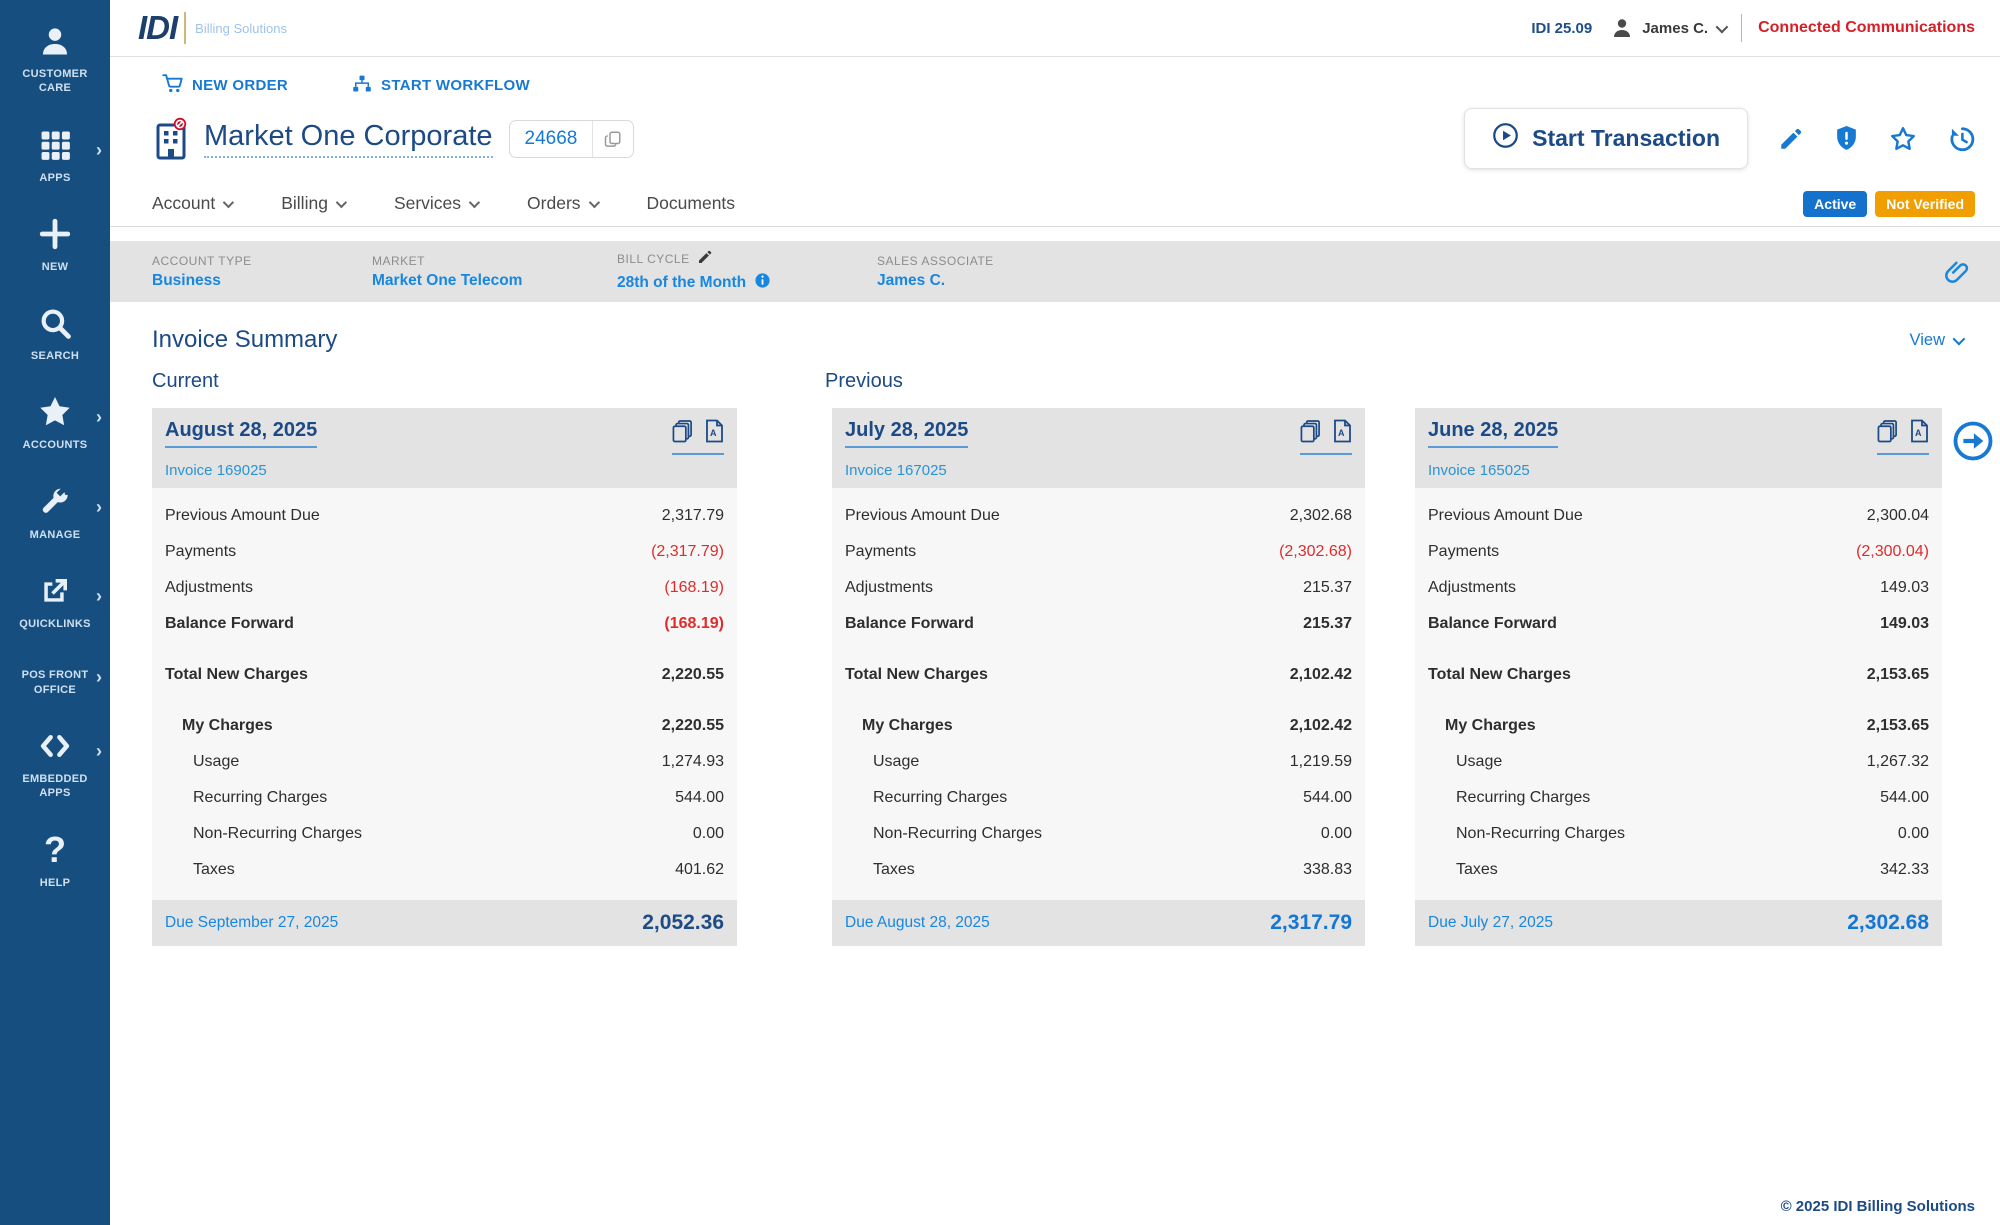 The image size is (2000, 1225). I want to click on invoice-date-link: June 28, 2025, so click(1493, 433).